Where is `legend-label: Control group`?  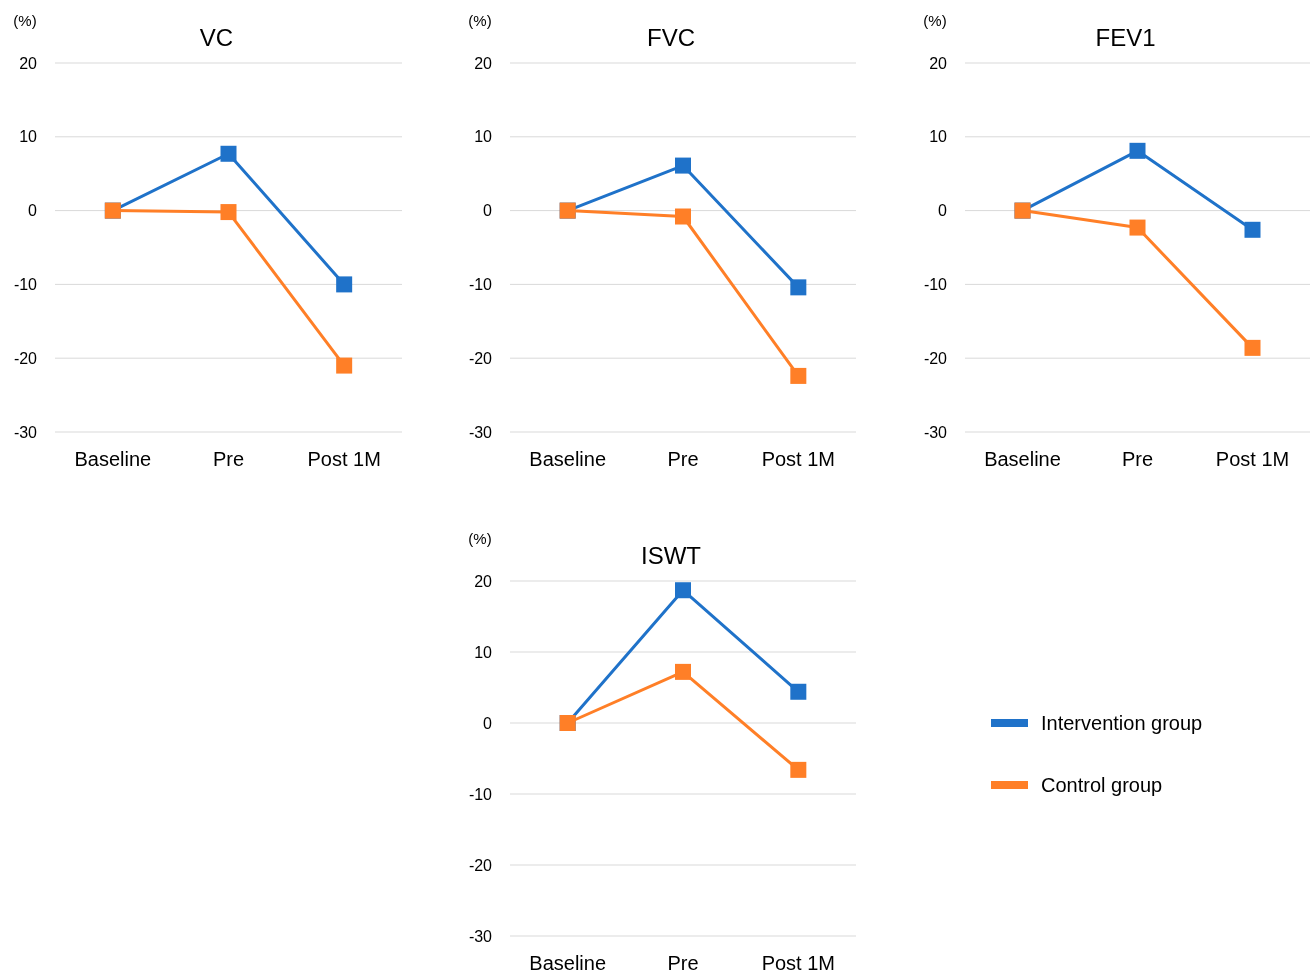
legend-label: Control group is located at coordinates (1102, 785).